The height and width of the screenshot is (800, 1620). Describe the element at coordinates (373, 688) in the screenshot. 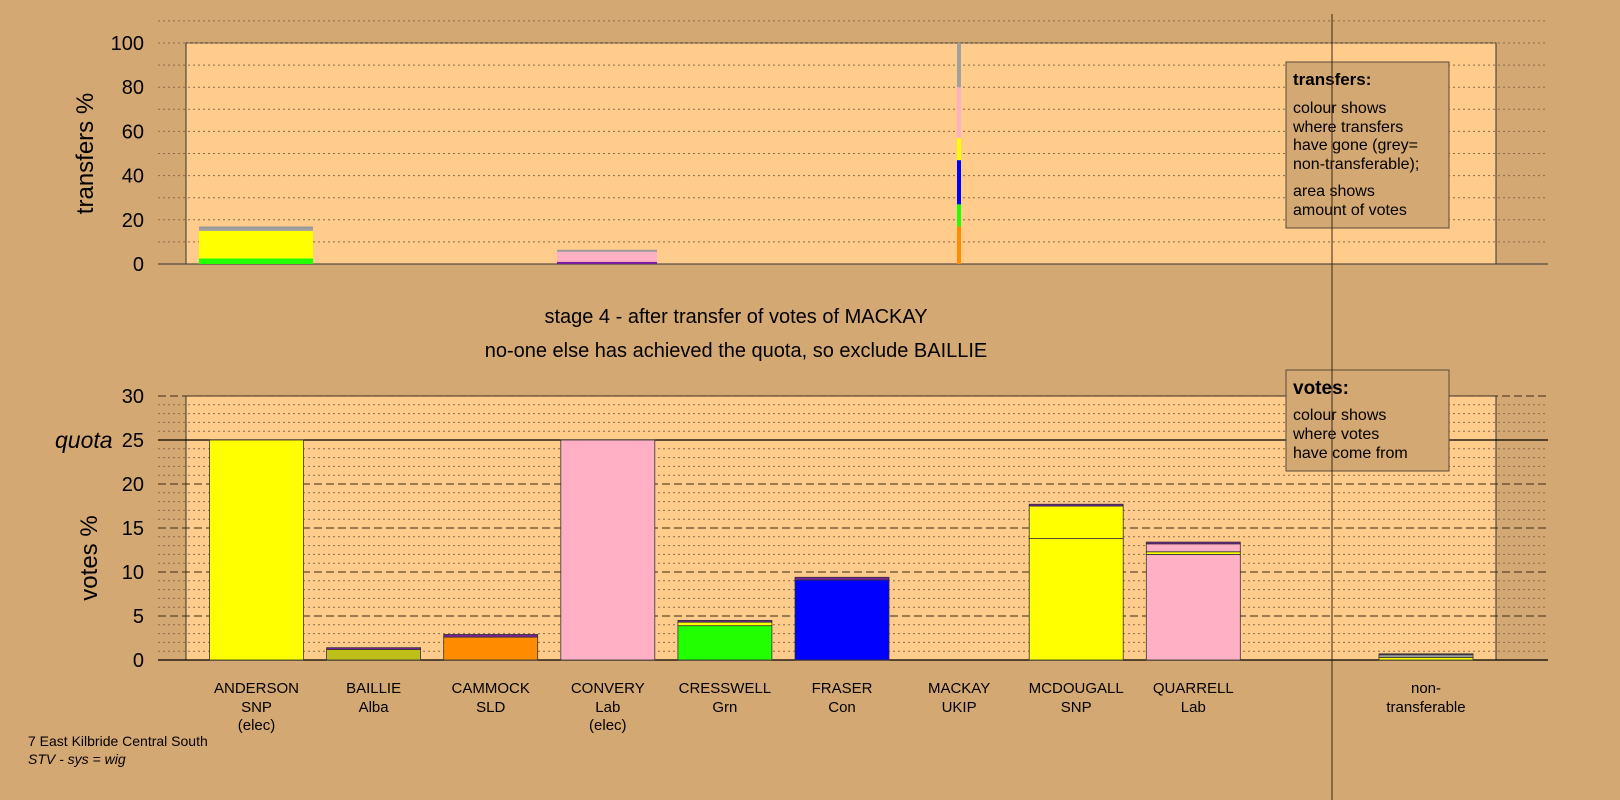

I see `candidate-name-baillie: BAILLIE` at that location.